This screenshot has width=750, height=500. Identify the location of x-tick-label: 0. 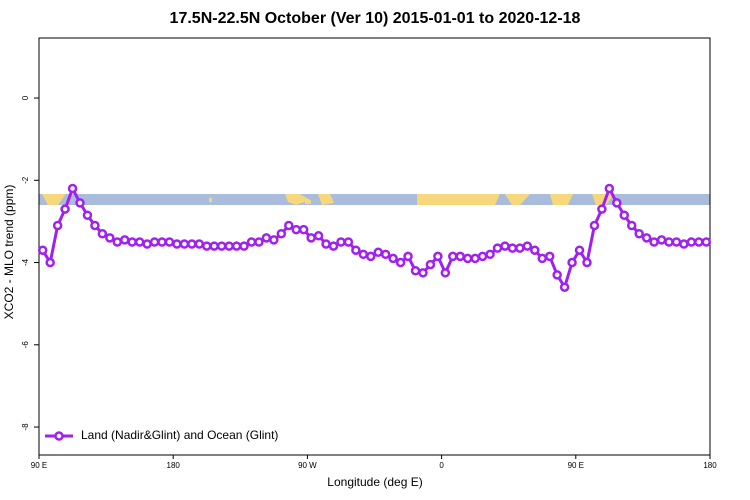
(441, 465).